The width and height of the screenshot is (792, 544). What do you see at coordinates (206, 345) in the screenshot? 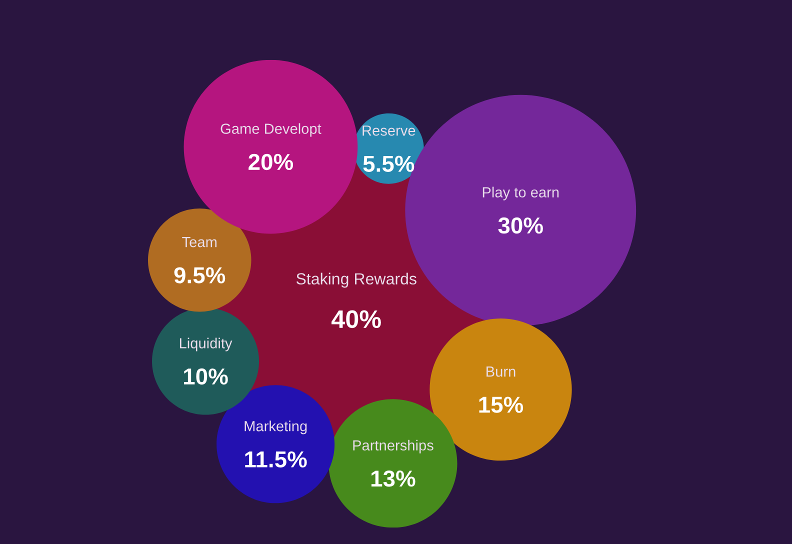
I see `category-label: Liquidity` at bounding box center [206, 345].